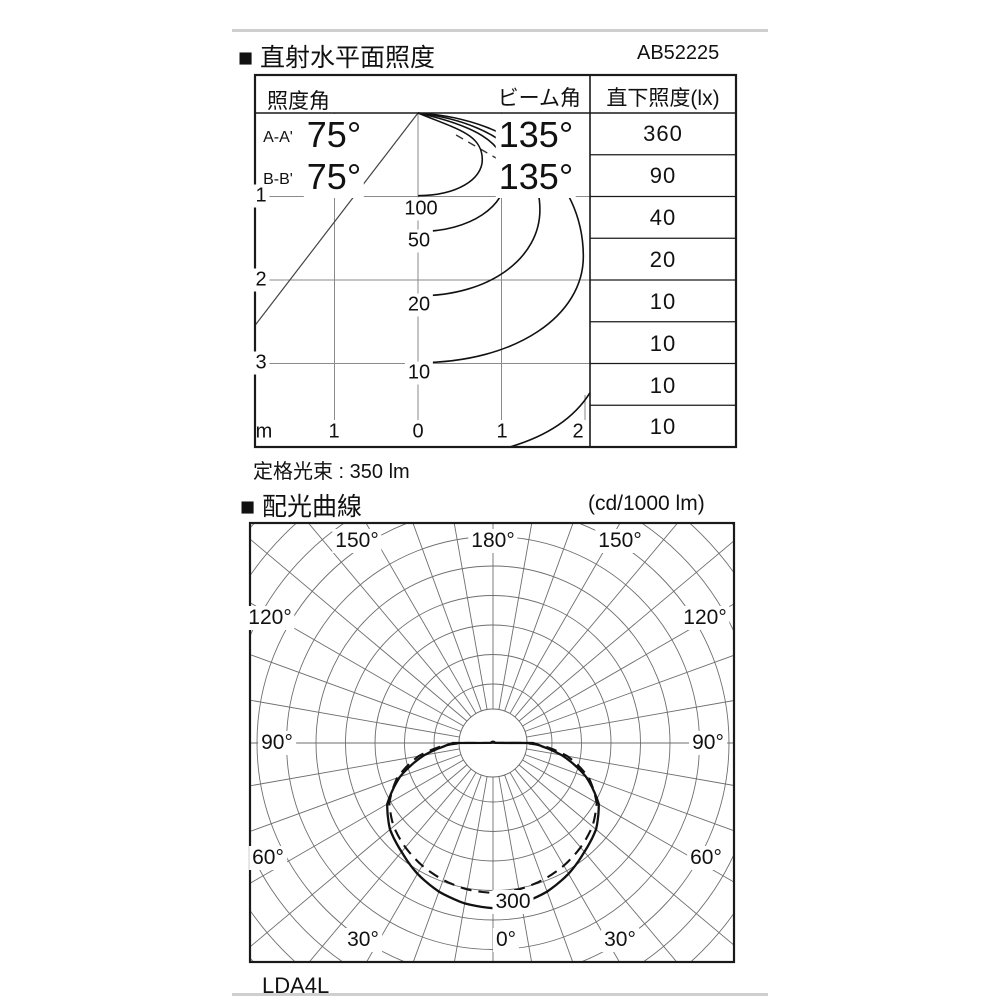 Image resolution: width=1000 pixels, height=1000 pixels. Describe the element at coordinates (663, 175) in the screenshot. I see `illuminance-value: 90` at that location.